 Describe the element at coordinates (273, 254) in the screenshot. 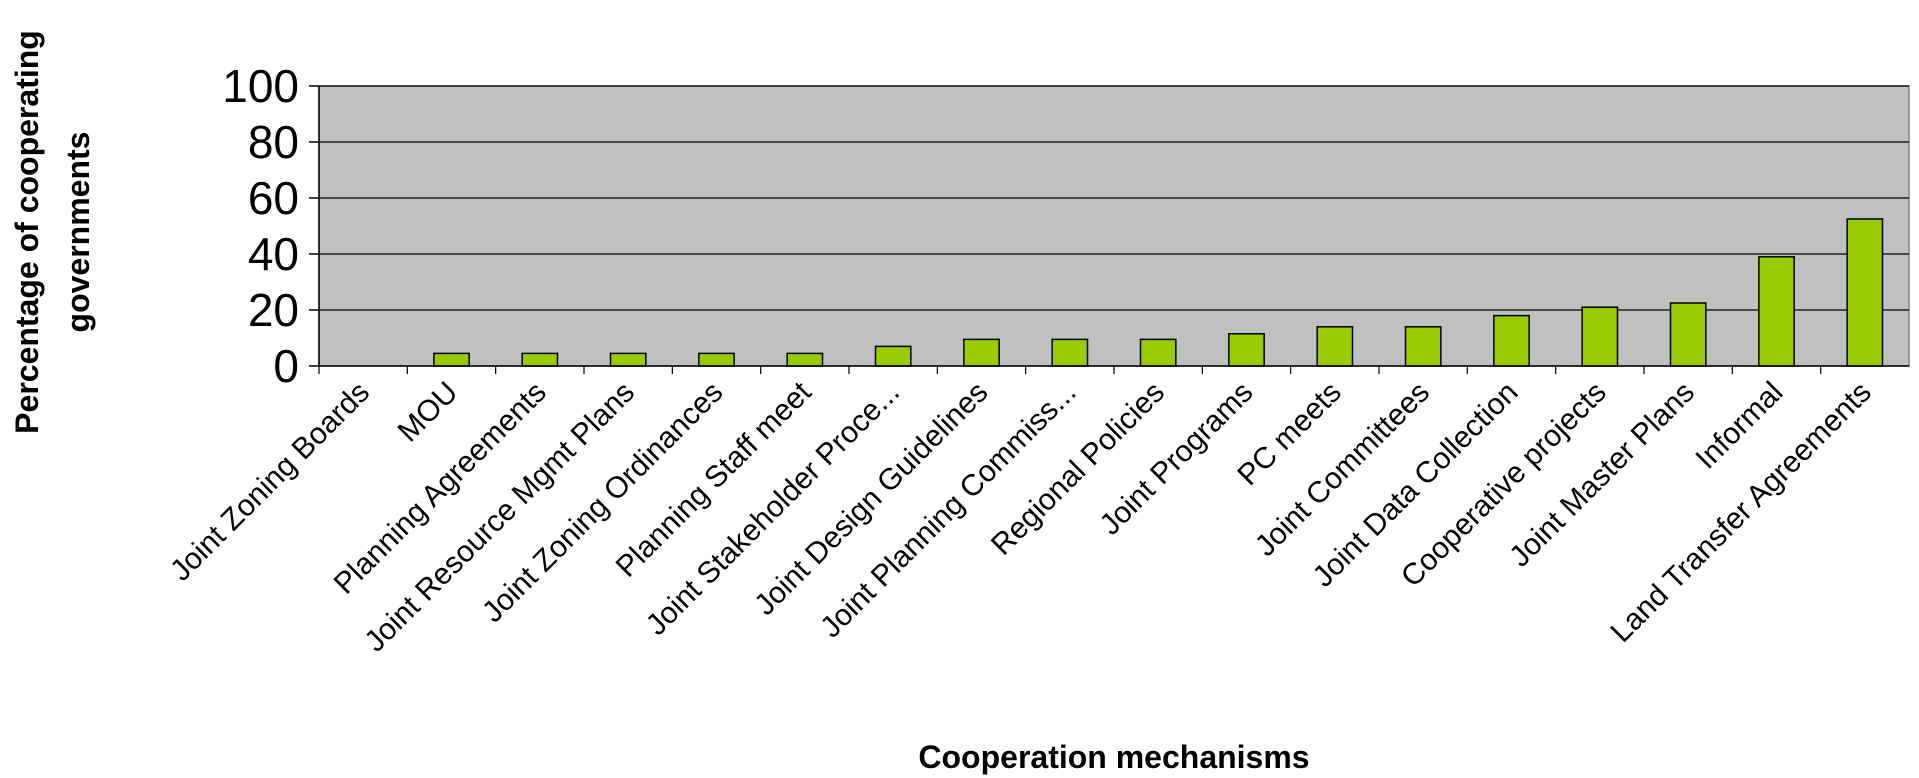

I see `y-tick-label-40: 40` at that location.